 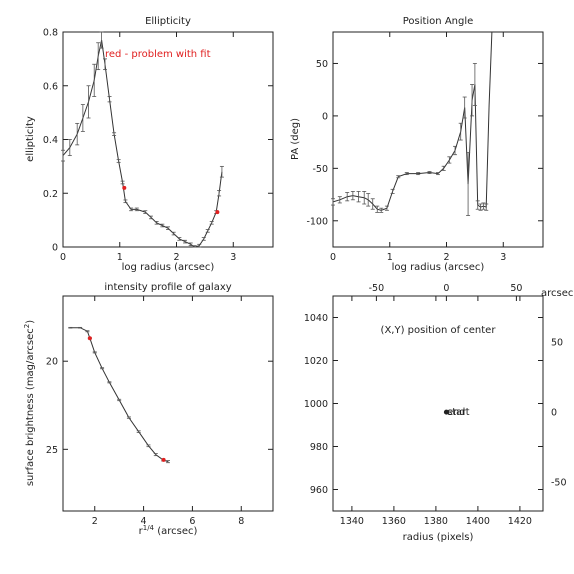 I want to click on y-tick-label: 0.6, so click(x=50, y=86).